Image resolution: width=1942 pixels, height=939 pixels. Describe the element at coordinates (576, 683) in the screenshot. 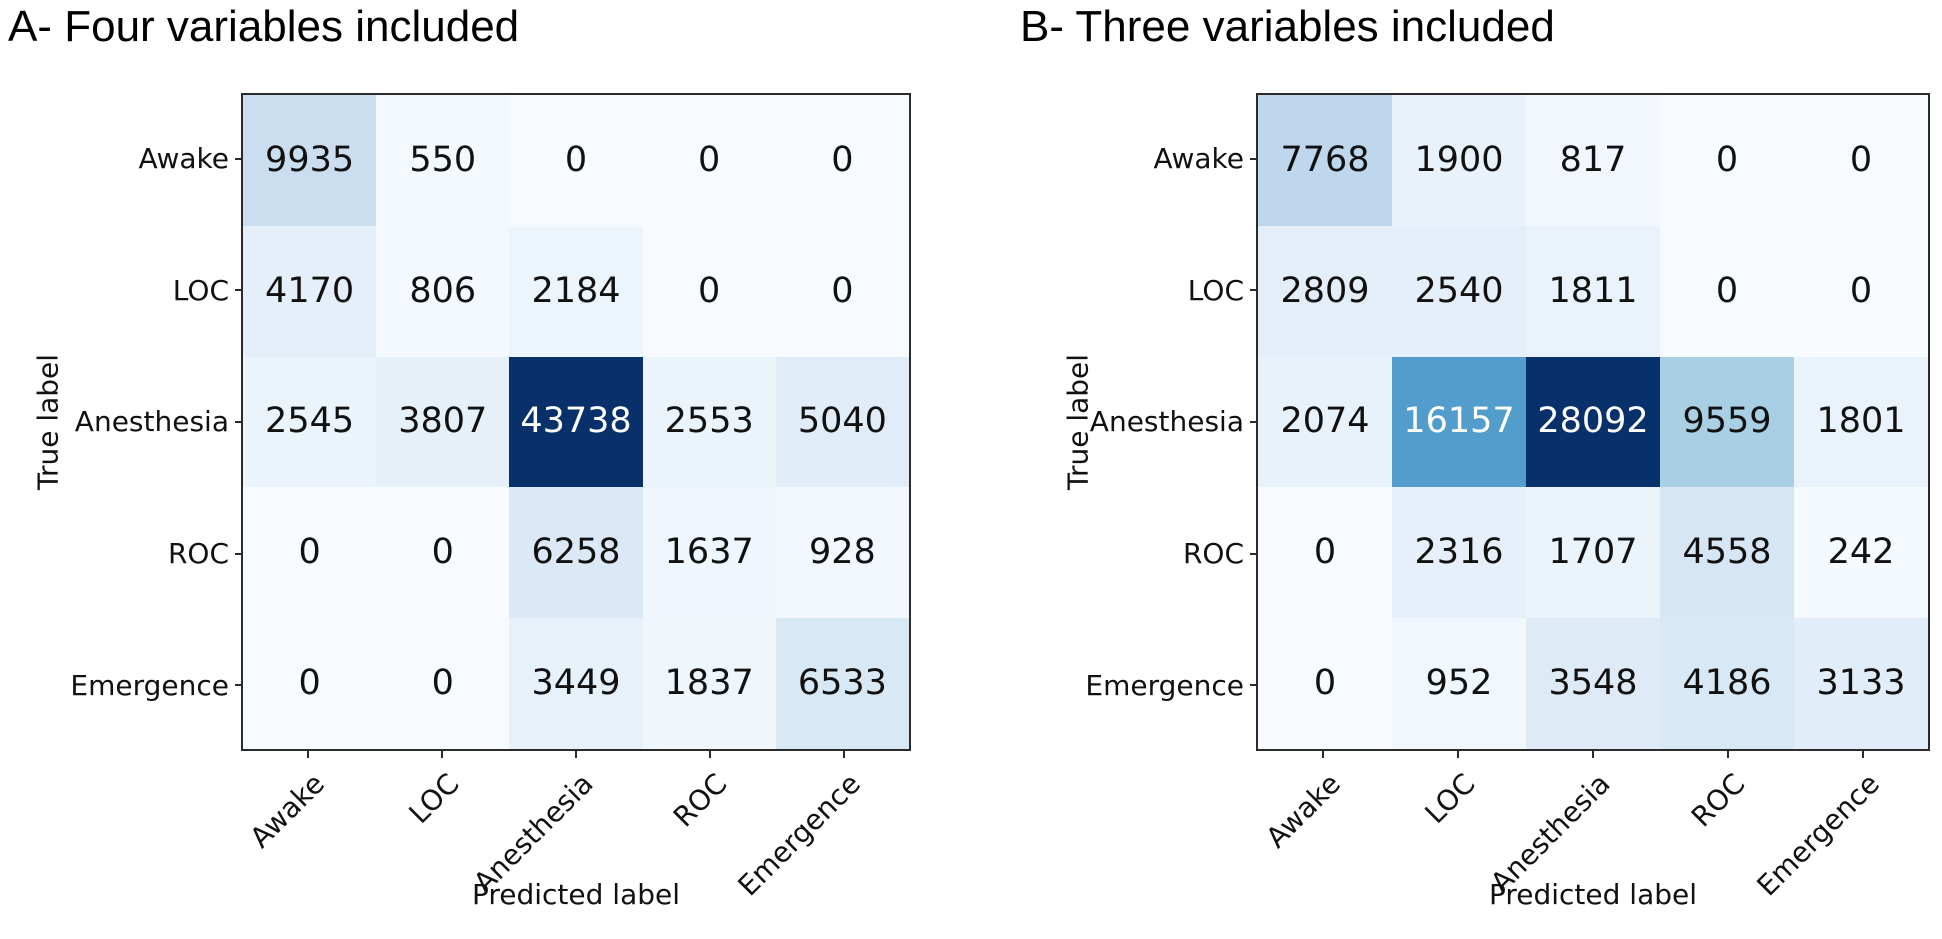

I see `cell-A-Emergence-Anesthesia: 3449` at that location.